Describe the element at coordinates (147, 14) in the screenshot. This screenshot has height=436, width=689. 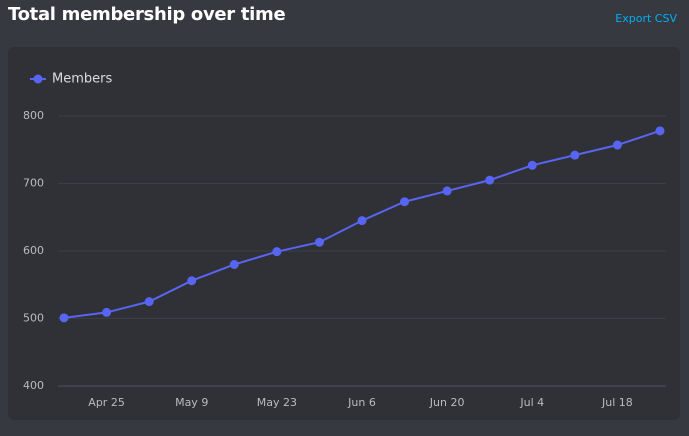
I see `page-title: Total membership over time` at that location.